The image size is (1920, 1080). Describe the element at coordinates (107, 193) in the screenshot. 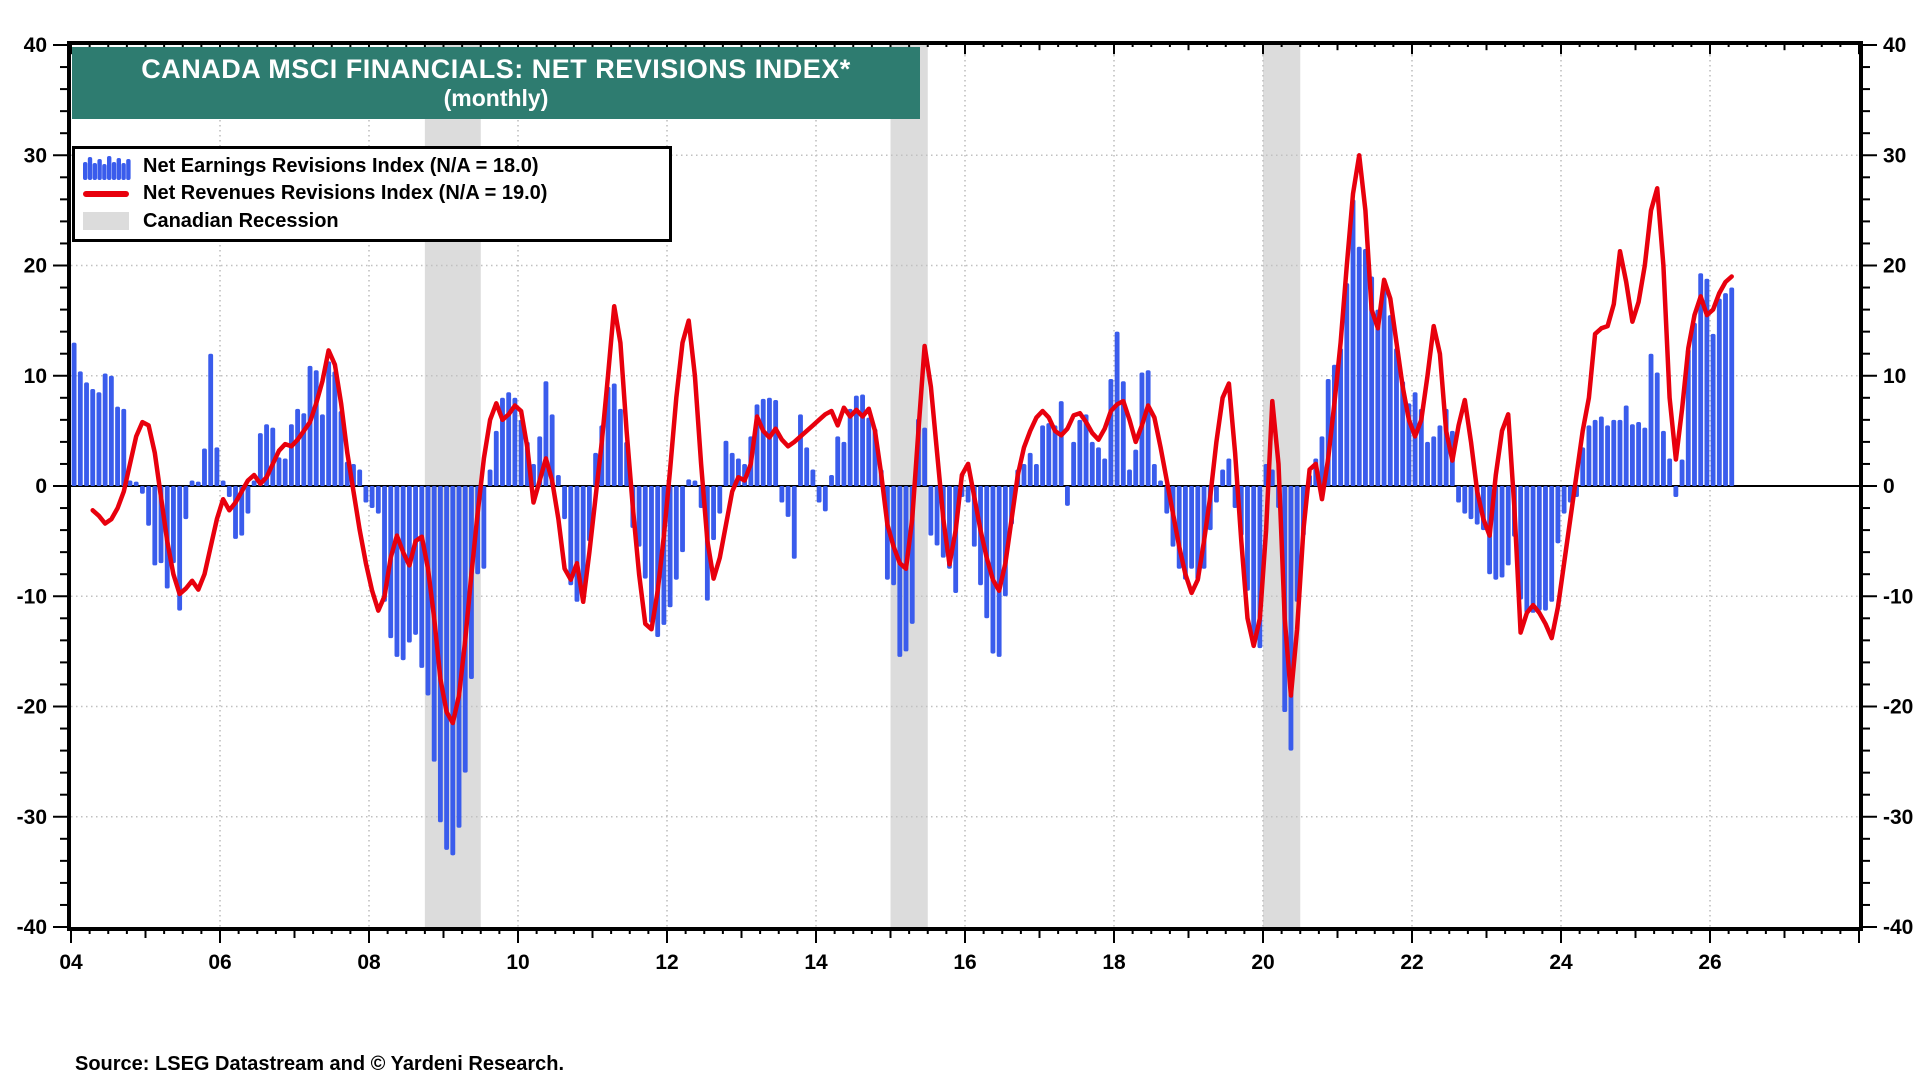

I see `red-line-icon` at that location.